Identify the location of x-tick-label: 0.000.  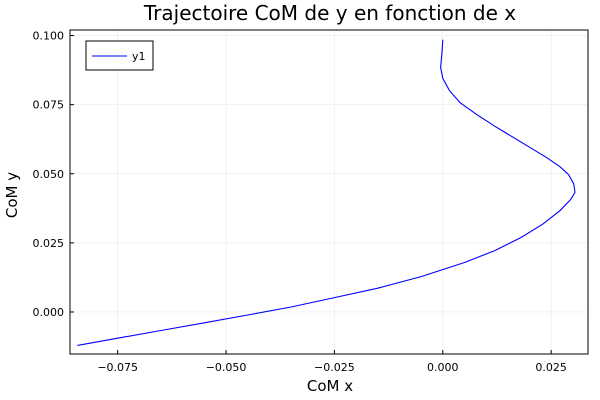
(443, 367).